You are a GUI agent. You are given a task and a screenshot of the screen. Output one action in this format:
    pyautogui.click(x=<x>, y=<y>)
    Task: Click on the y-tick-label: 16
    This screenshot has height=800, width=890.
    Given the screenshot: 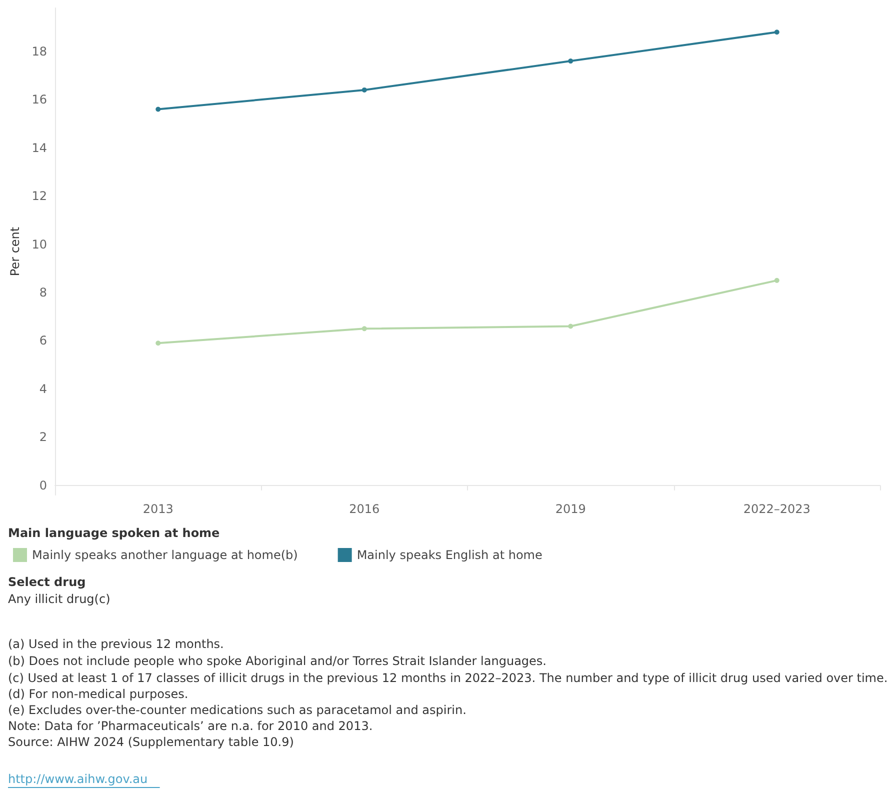 What is the action you would take?
    pyautogui.click(x=39, y=99)
    